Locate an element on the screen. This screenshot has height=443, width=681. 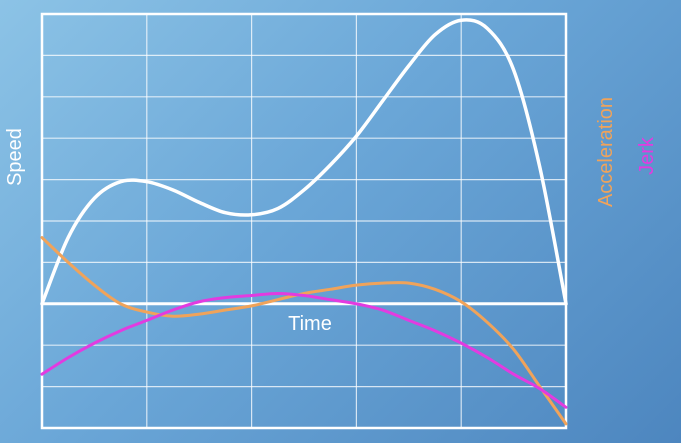
legend-acceleration-label: Acceleration is located at coordinates (606, 152).